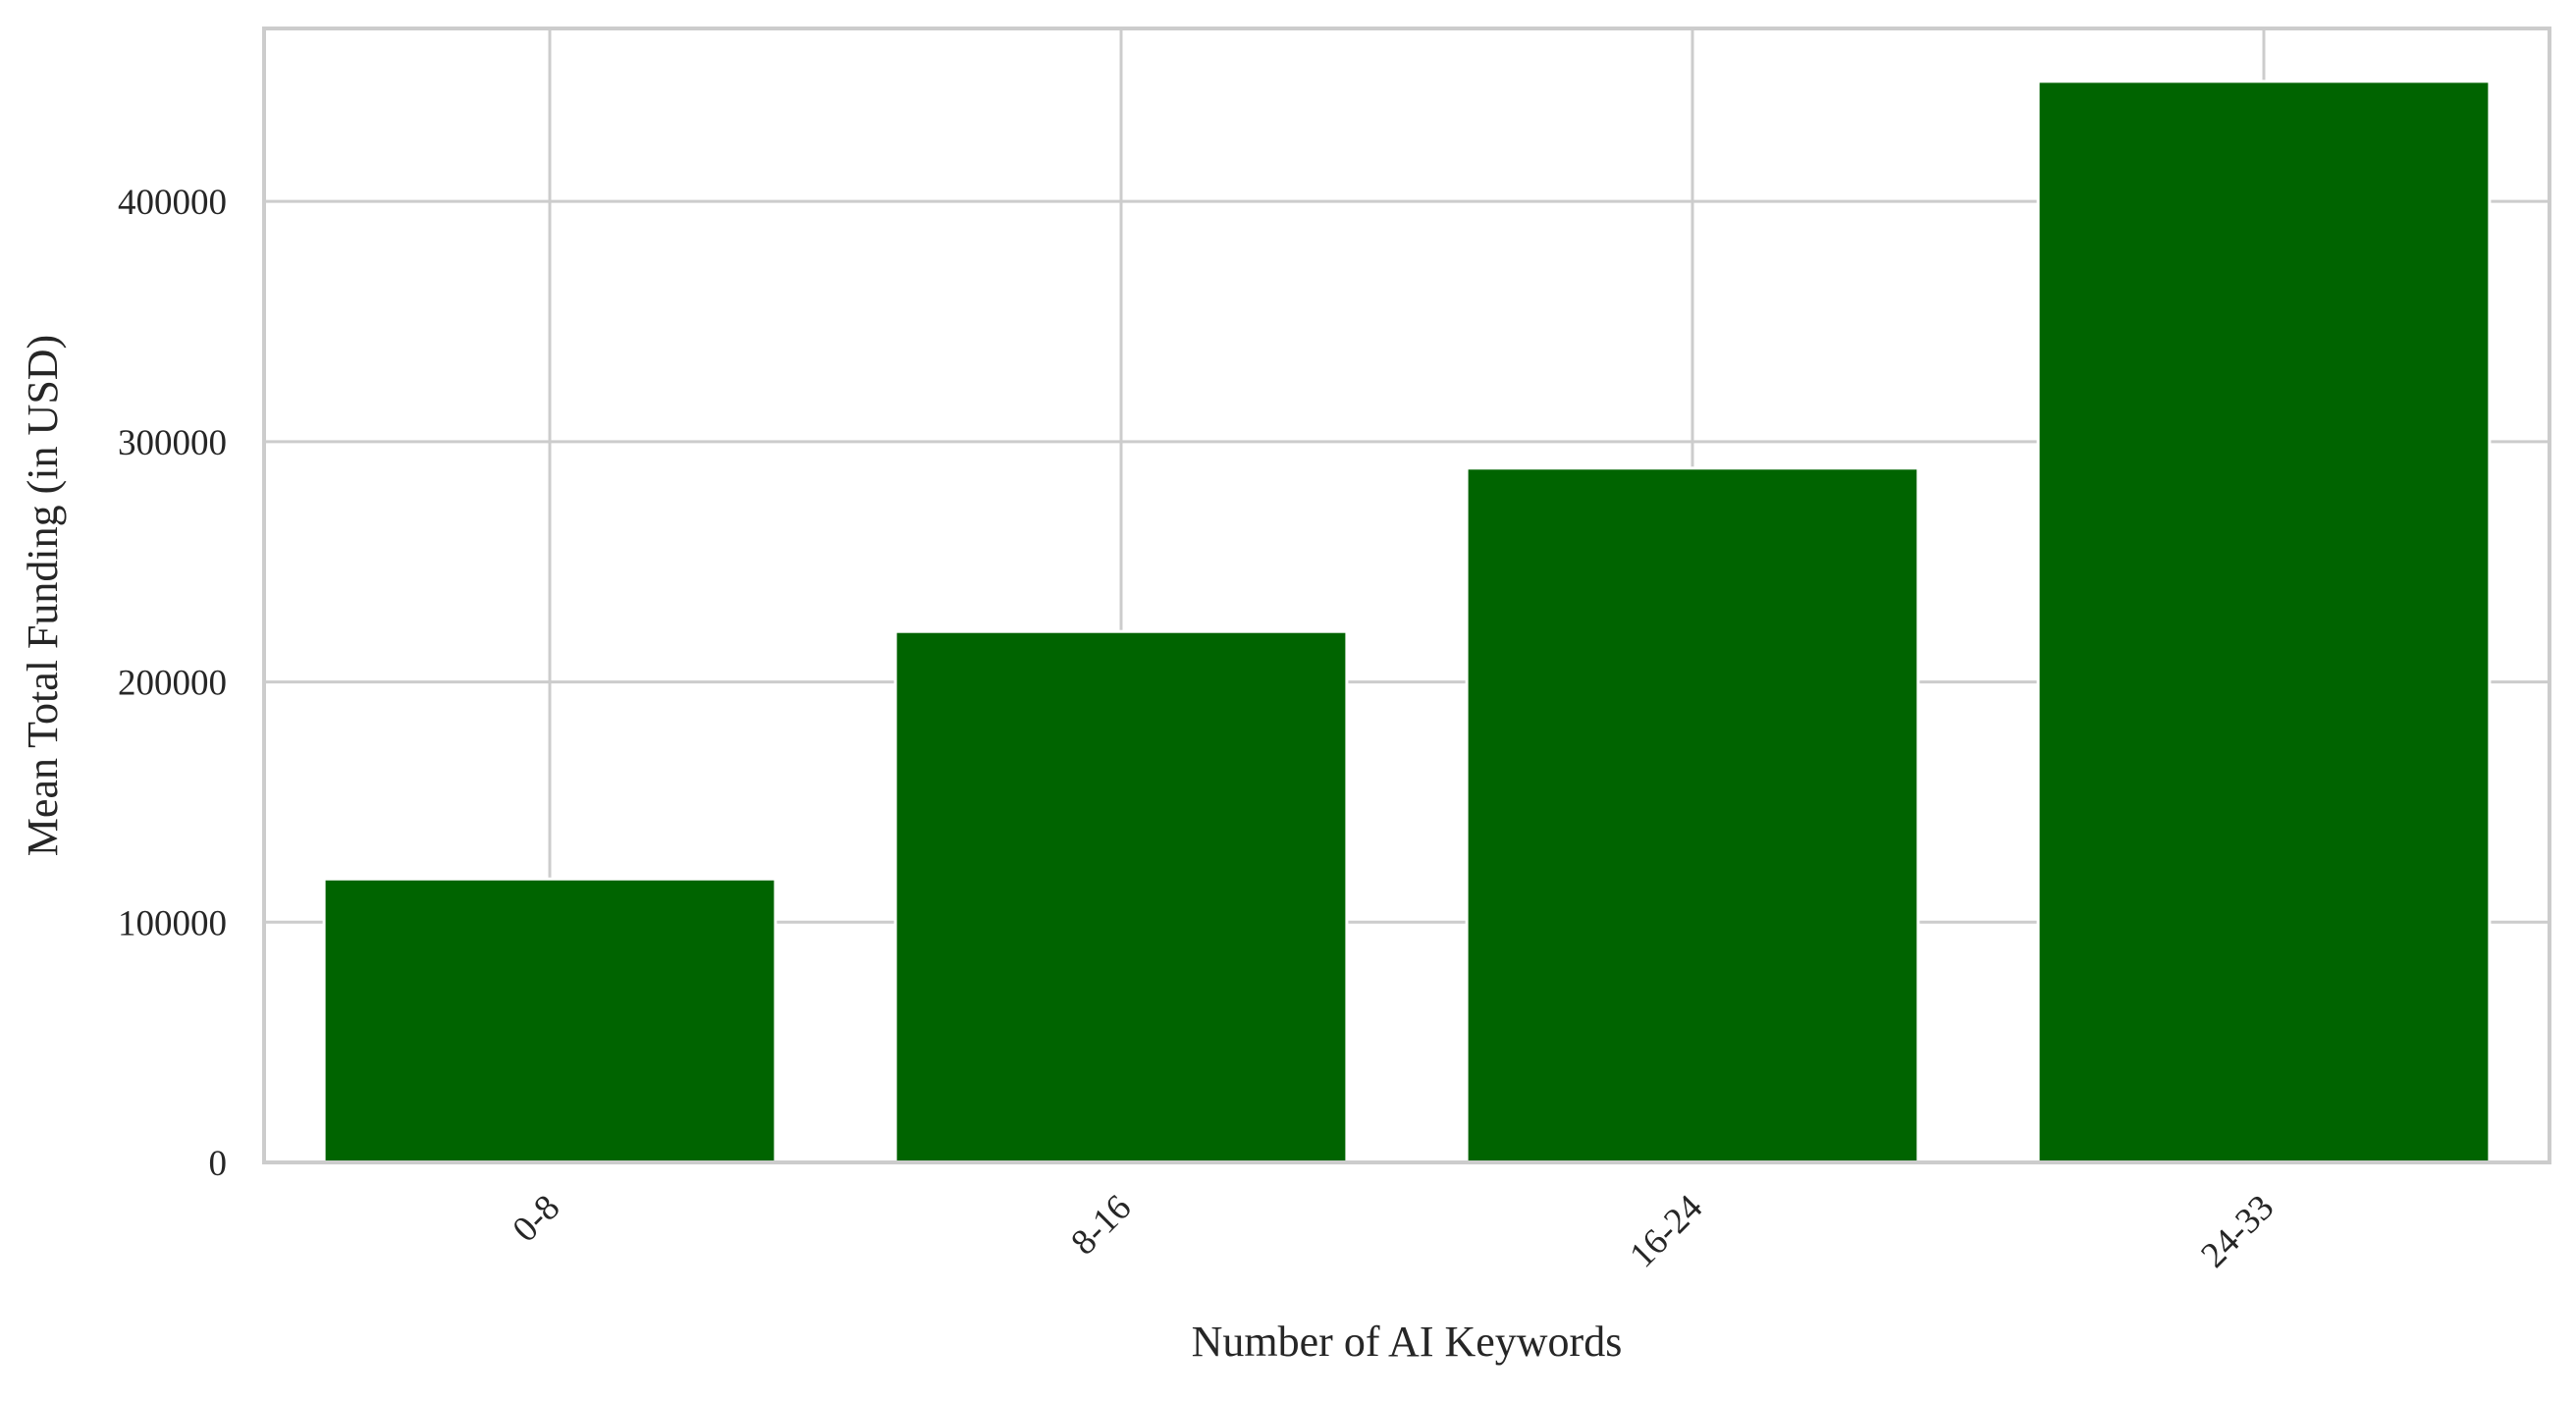  Describe the element at coordinates (1666, 1231) in the screenshot. I see `x-tick-label: 16-24` at that location.